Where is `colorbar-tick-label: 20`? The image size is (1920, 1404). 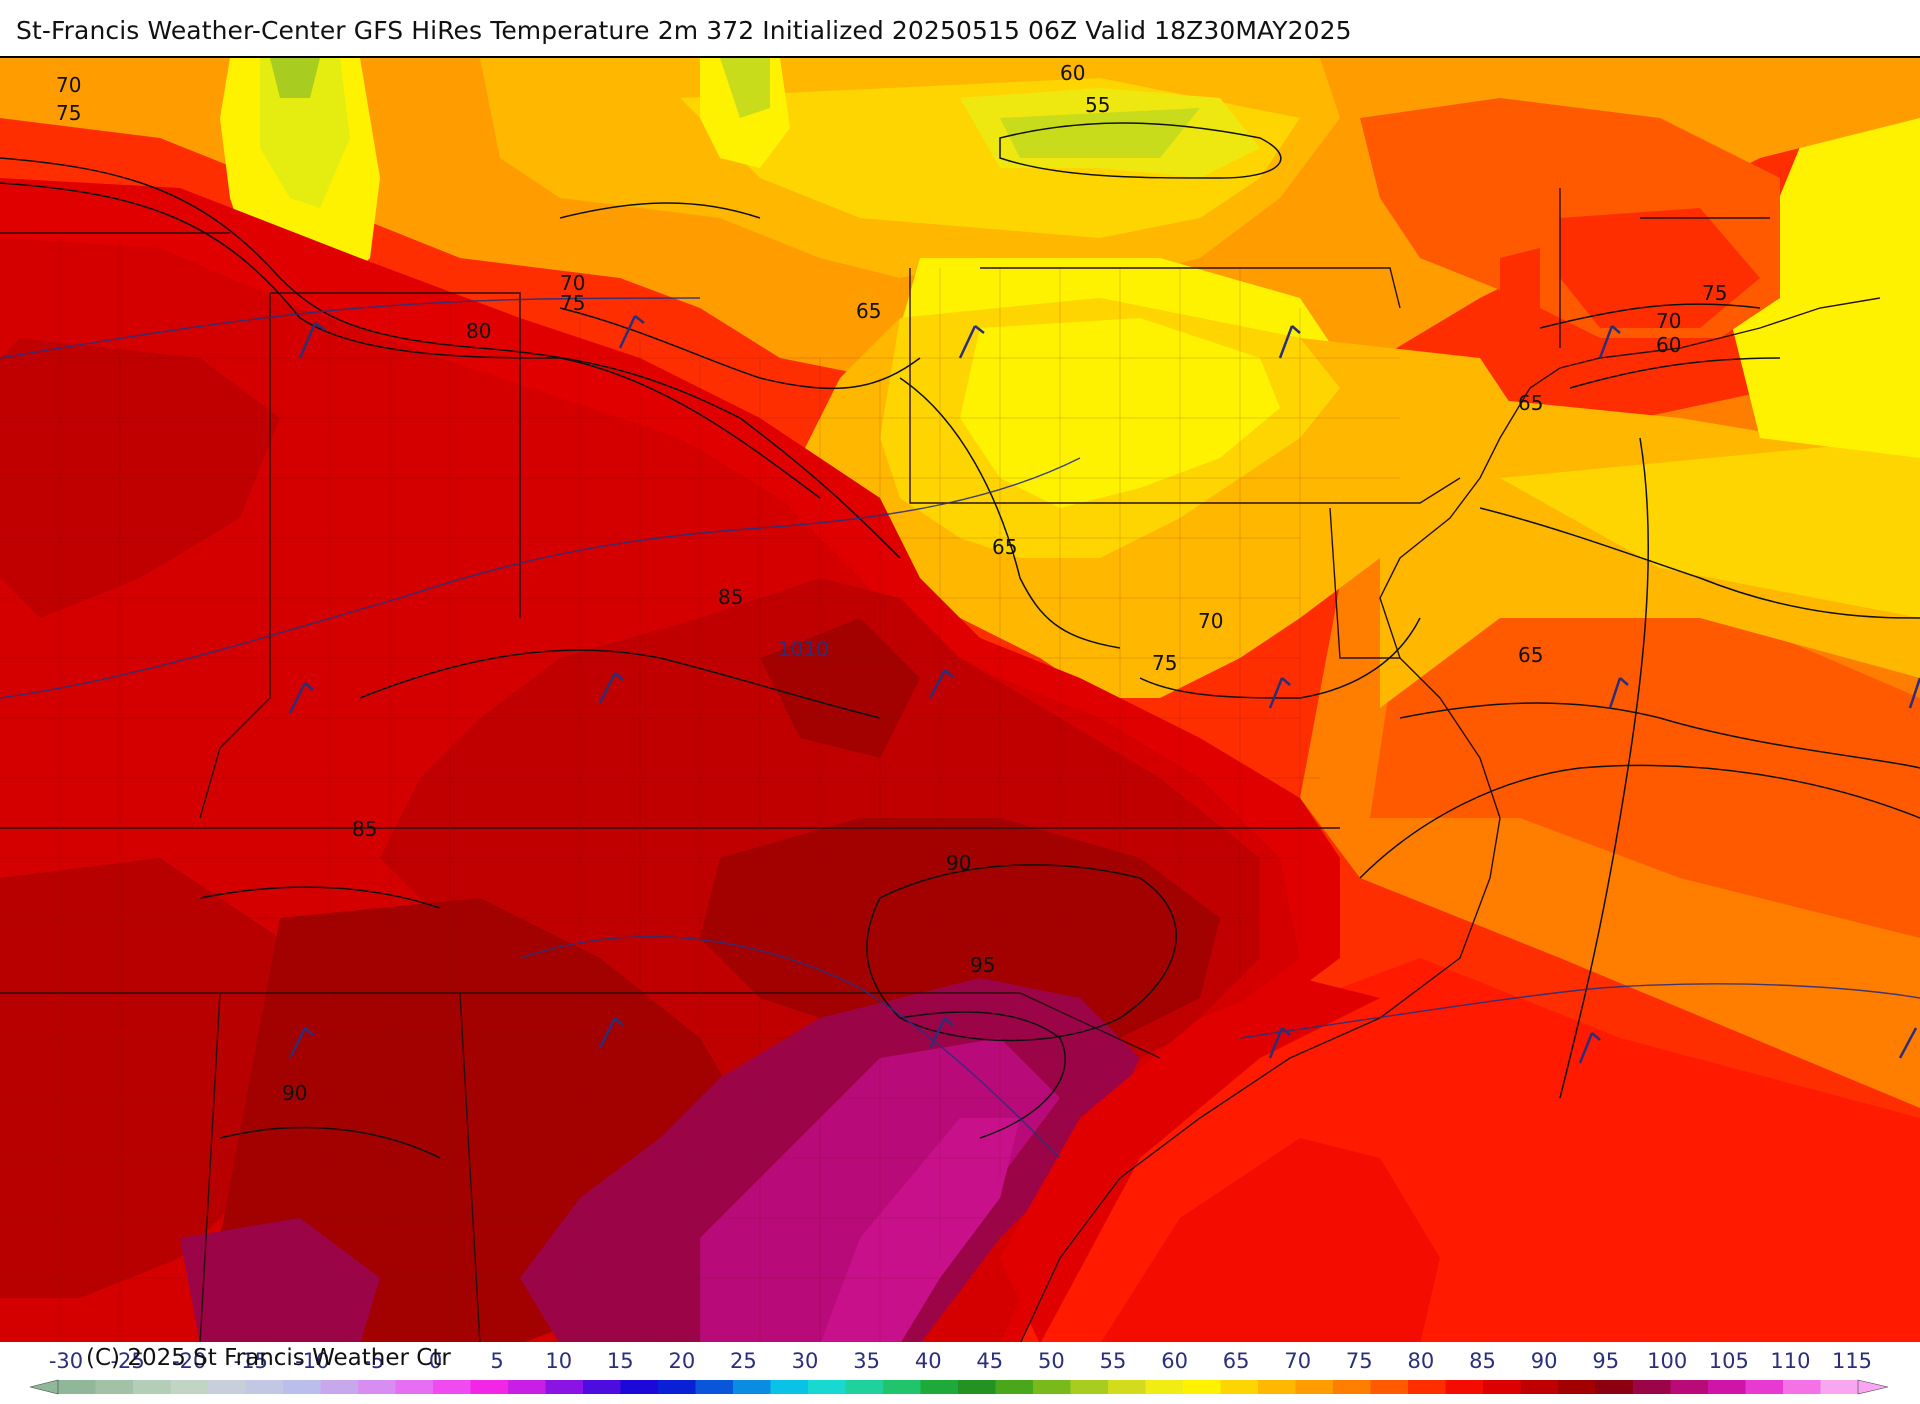
colorbar-tick-label: 20 is located at coordinates (682, 1361).